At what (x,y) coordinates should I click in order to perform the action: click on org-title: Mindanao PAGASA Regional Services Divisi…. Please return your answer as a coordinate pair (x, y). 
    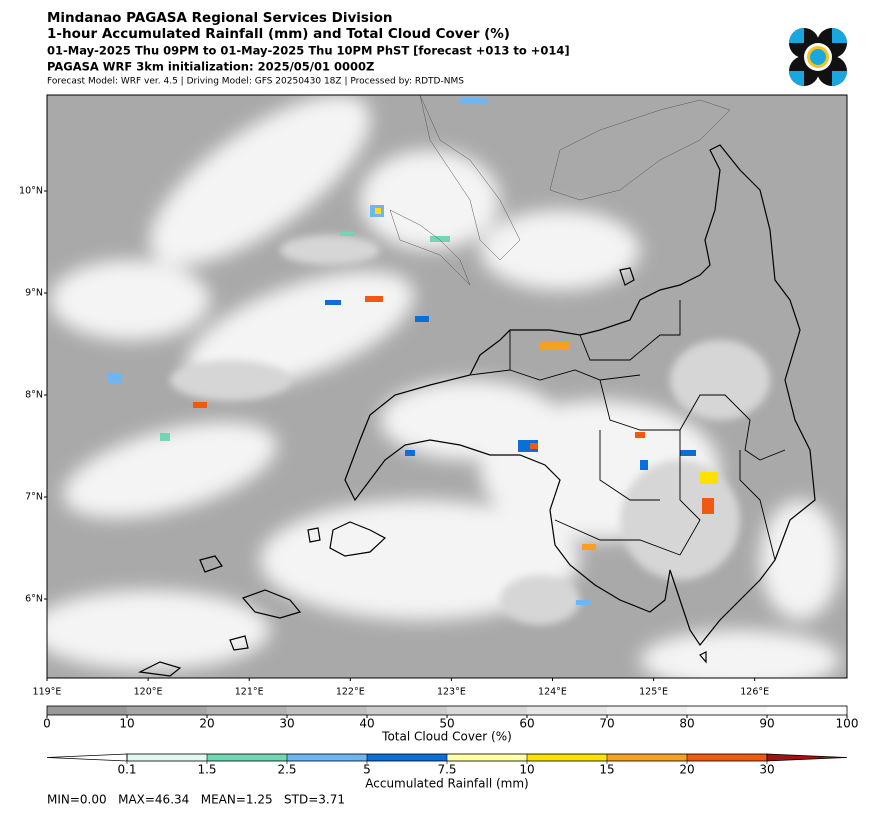
    Looking at the image, I should click on (219, 18).